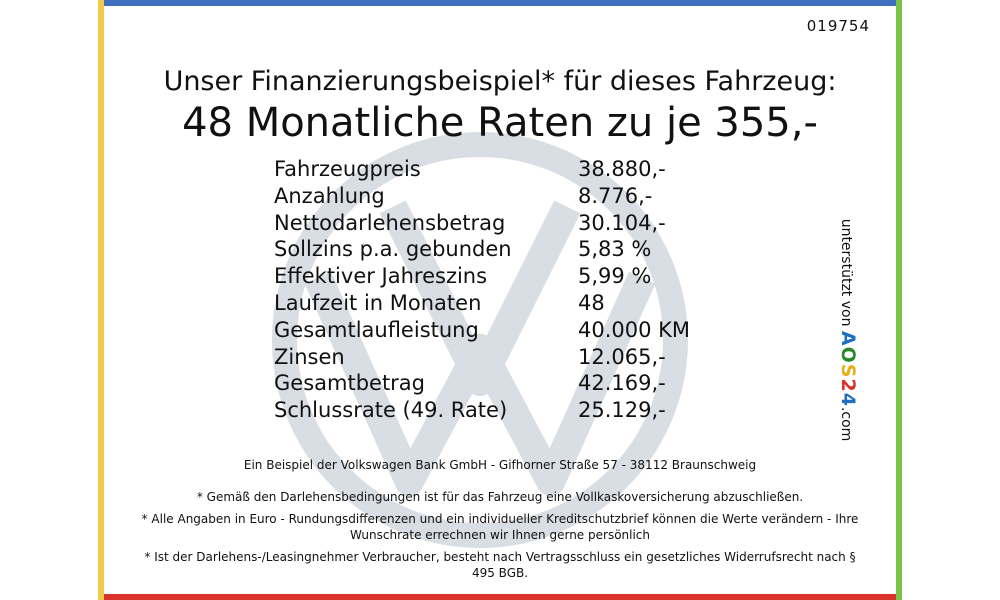 The height and width of the screenshot is (600, 1000). Describe the element at coordinates (482, 330) in the screenshot. I see `table-row: Gesamtlaufleistung 40.000 KM` at that location.